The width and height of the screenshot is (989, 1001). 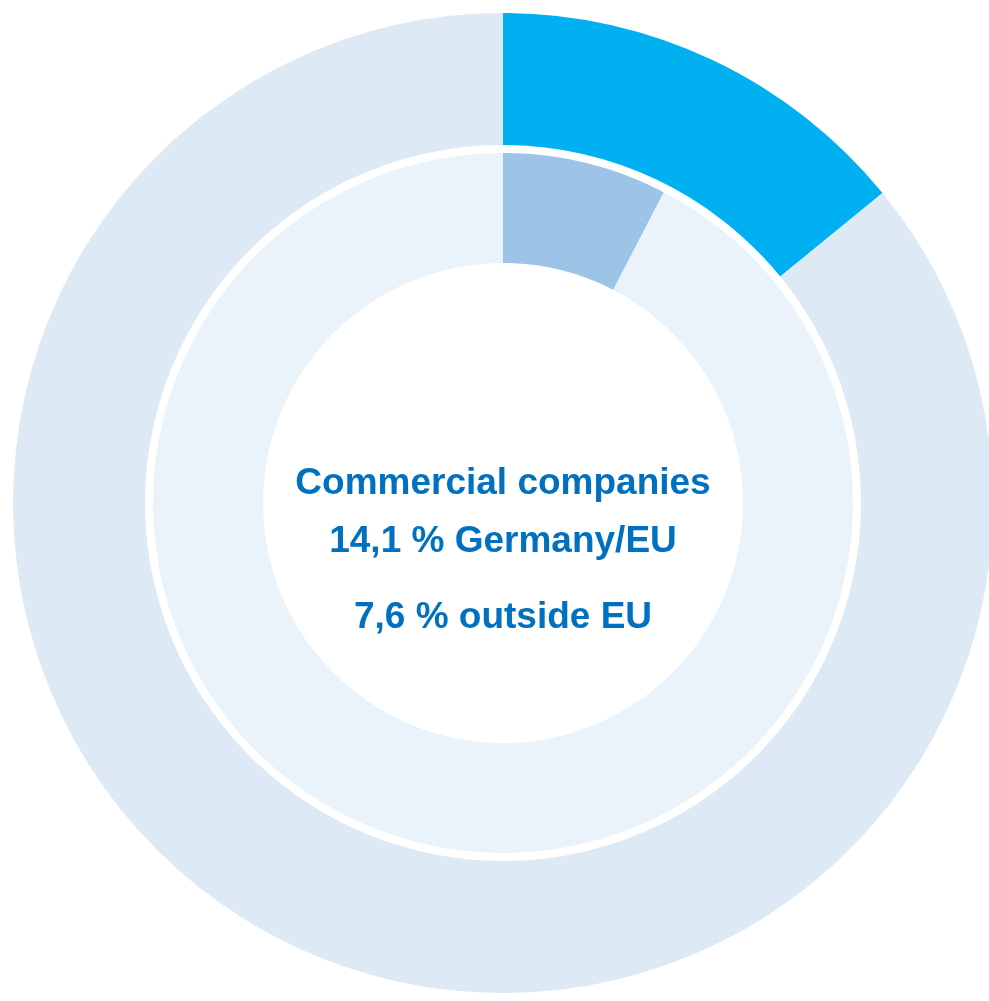 I want to click on text: 7,6 % outside EU, so click(x=503, y=615).